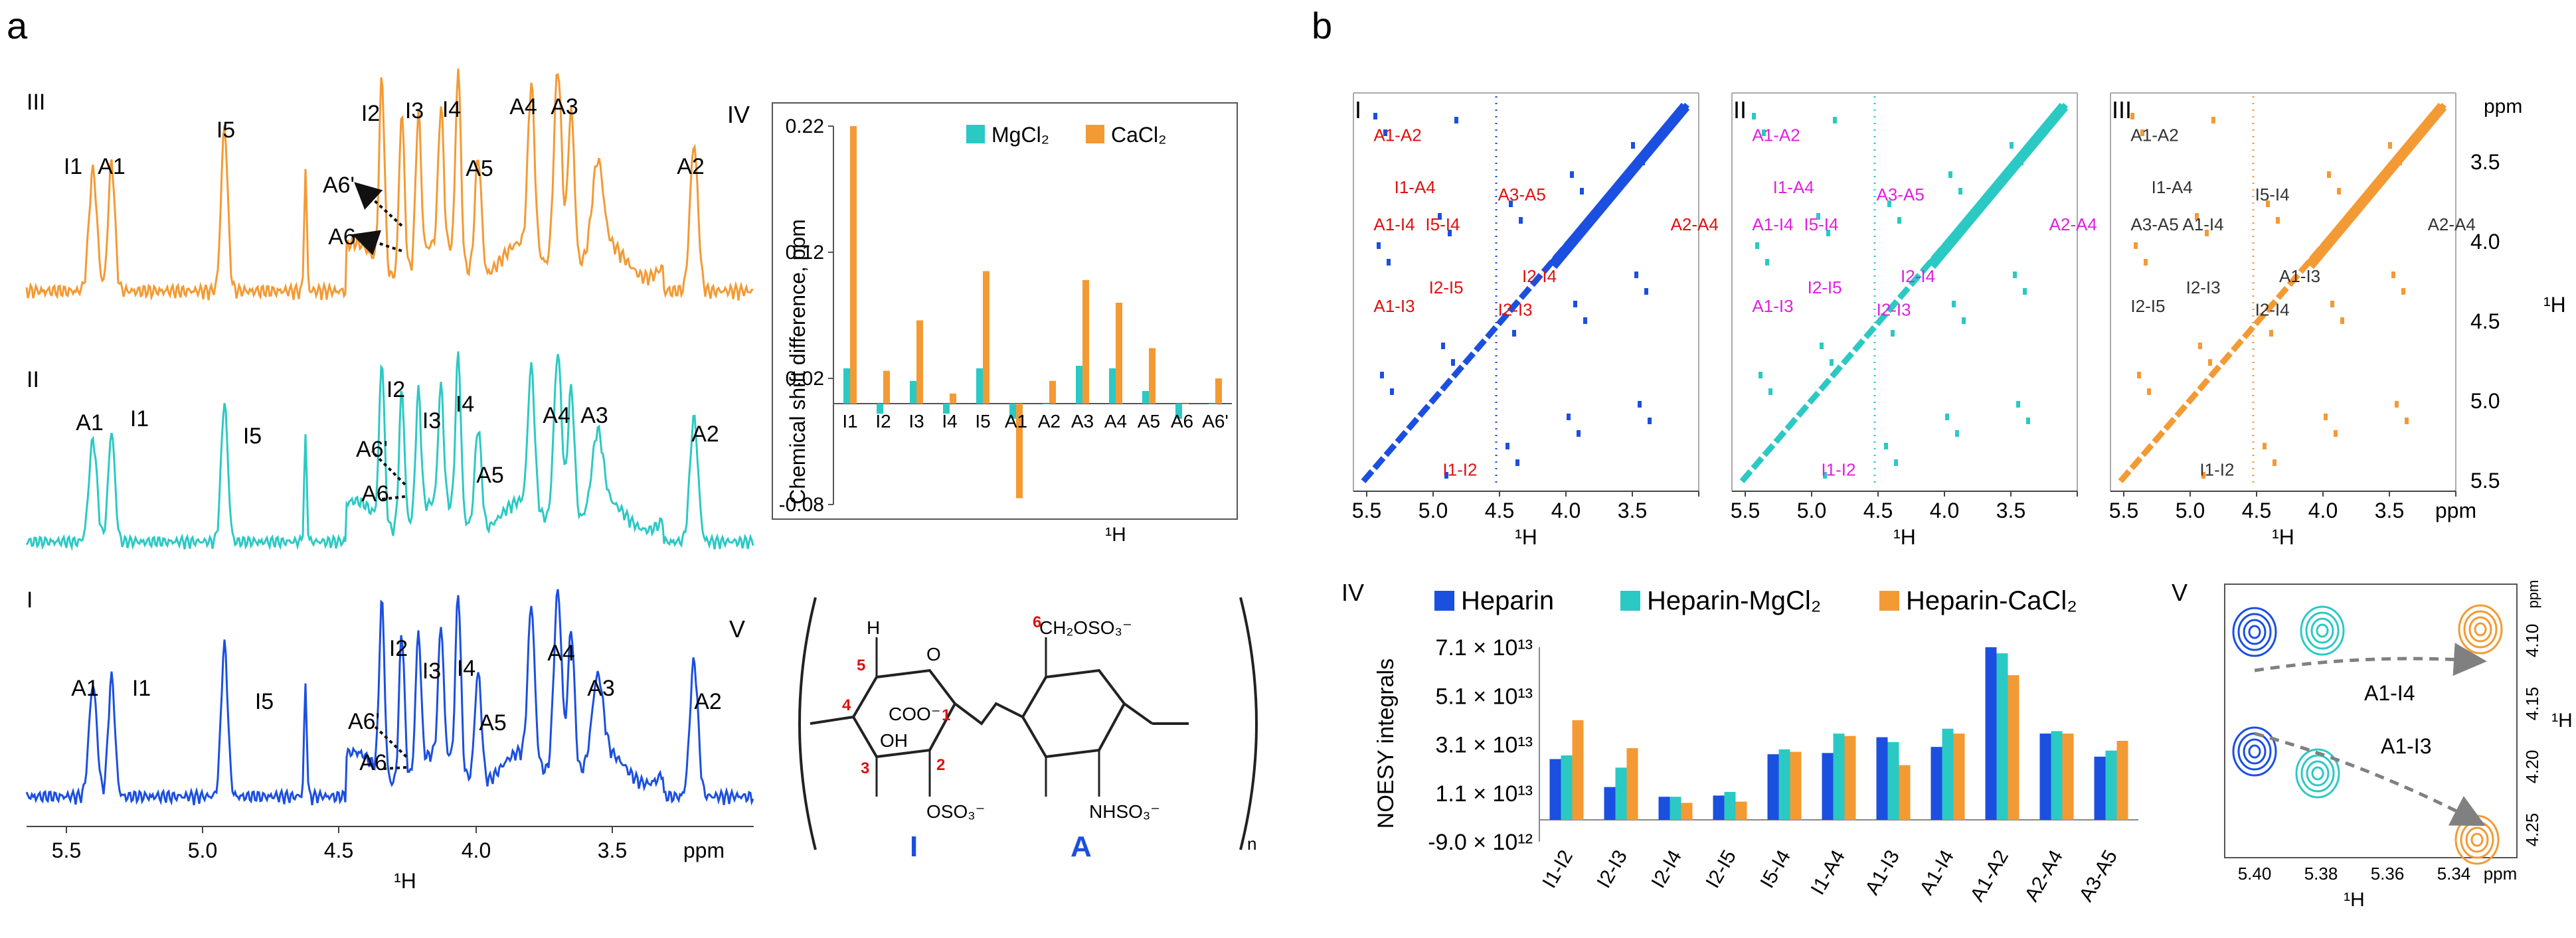 This screenshot has height=938, width=2576. What do you see at coordinates (379, 476) in the screenshot?
I see `a6-arrows` at bounding box center [379, 476].